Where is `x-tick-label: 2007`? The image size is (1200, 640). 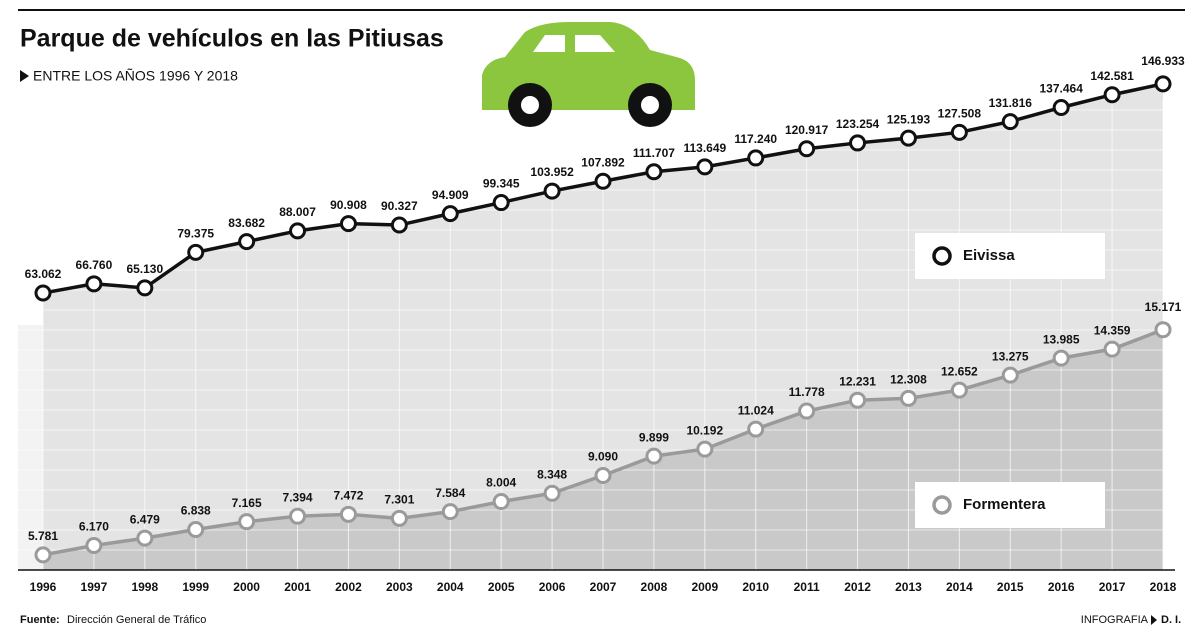 x-tick-label: 2007 is located at coordinates (603, 587).